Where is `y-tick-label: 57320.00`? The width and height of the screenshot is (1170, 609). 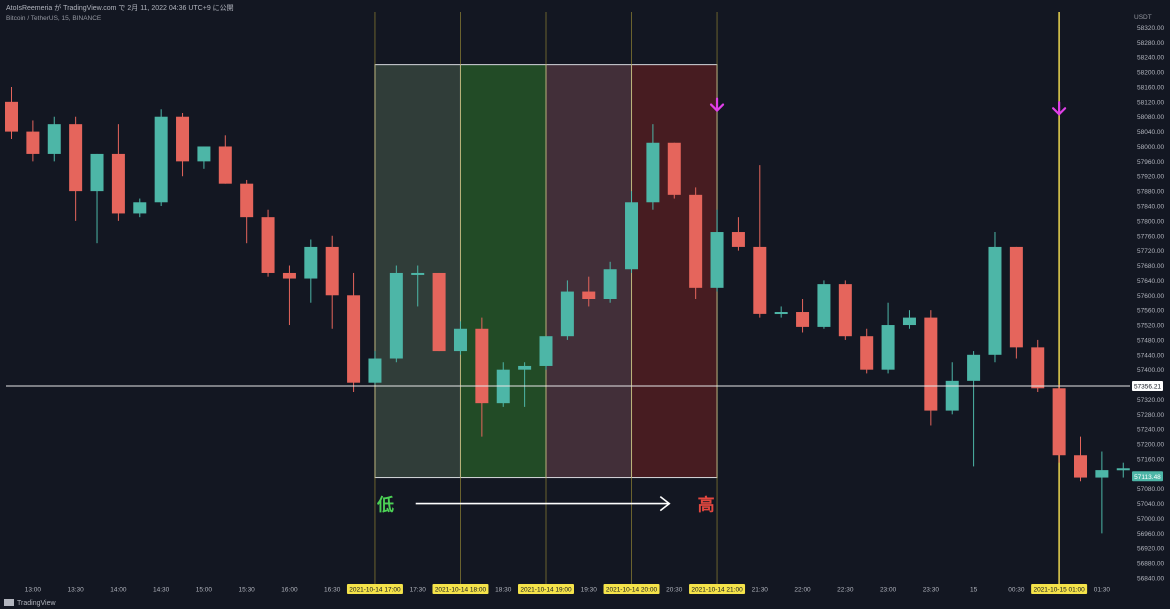 y-tick-label: 57320.00 is located at coordinates (1150, 400).